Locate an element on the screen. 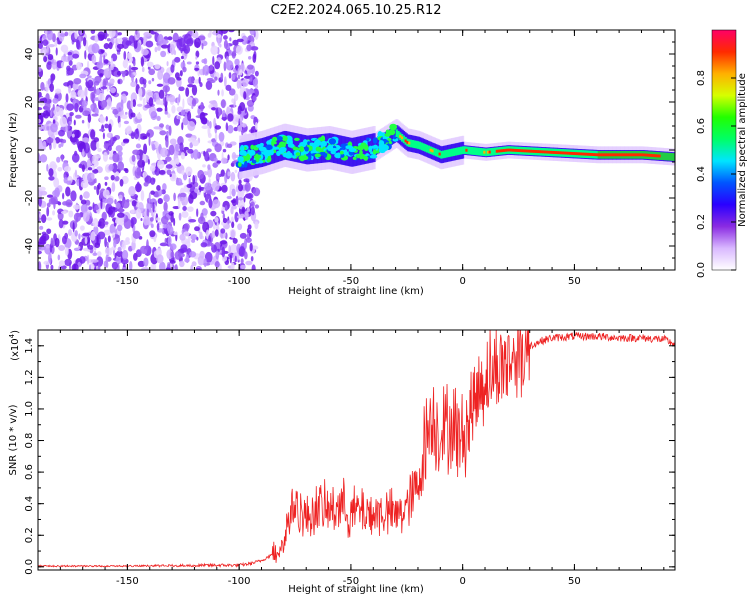  svg-text: (x104) is located at coordinates (14, 345).